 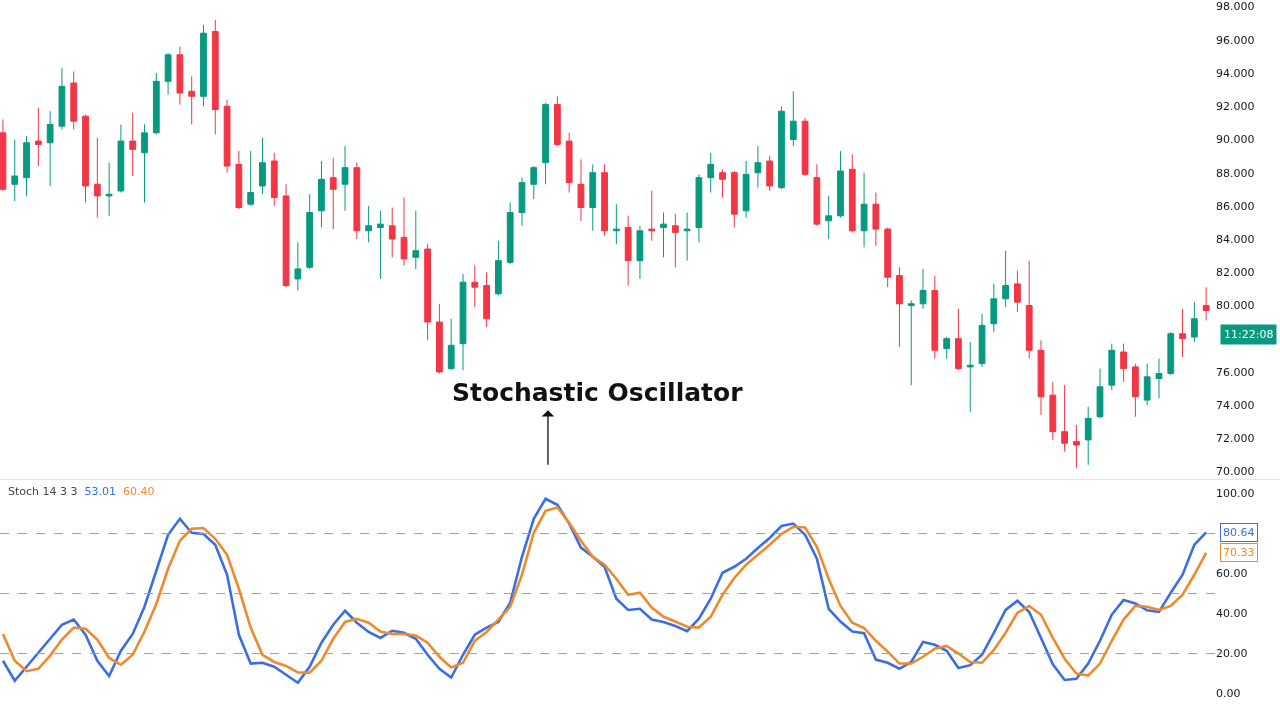 I want to click on y-tick-label: 0.00, so click(x=1228, y=694).